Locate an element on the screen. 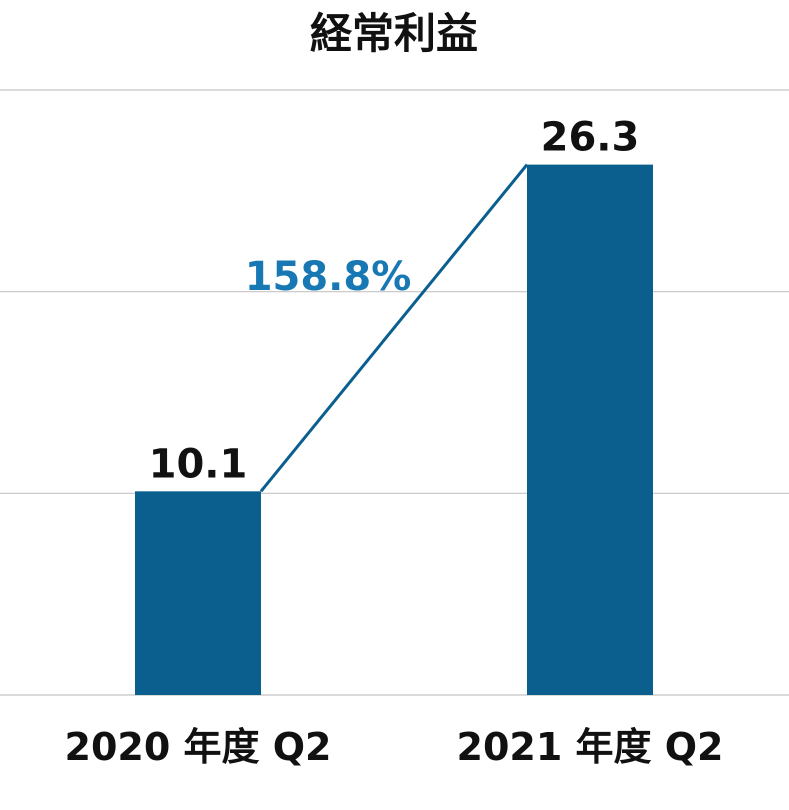 The image size is (789, 810). growth-connector-line is located at coordinates (394, 328).